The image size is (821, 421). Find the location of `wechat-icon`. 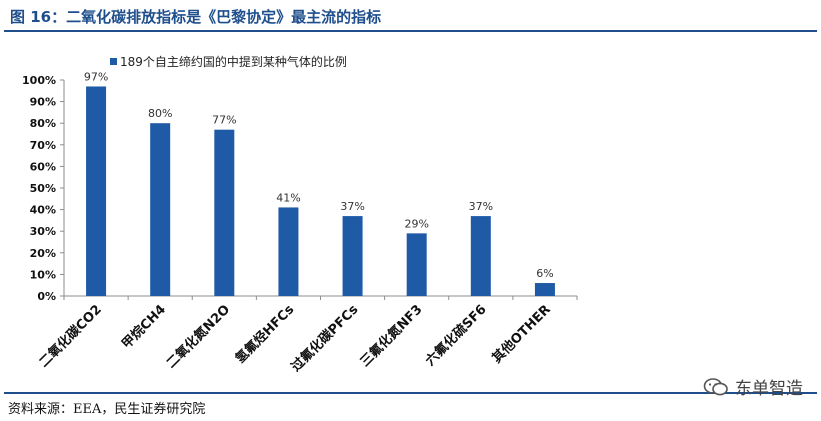

wechat-icon is located at coordinates (715, 386).